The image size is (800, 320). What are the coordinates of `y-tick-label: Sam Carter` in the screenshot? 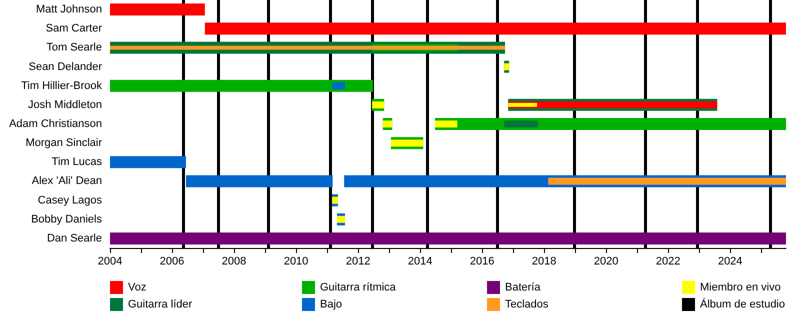 It's located at (74, 28).